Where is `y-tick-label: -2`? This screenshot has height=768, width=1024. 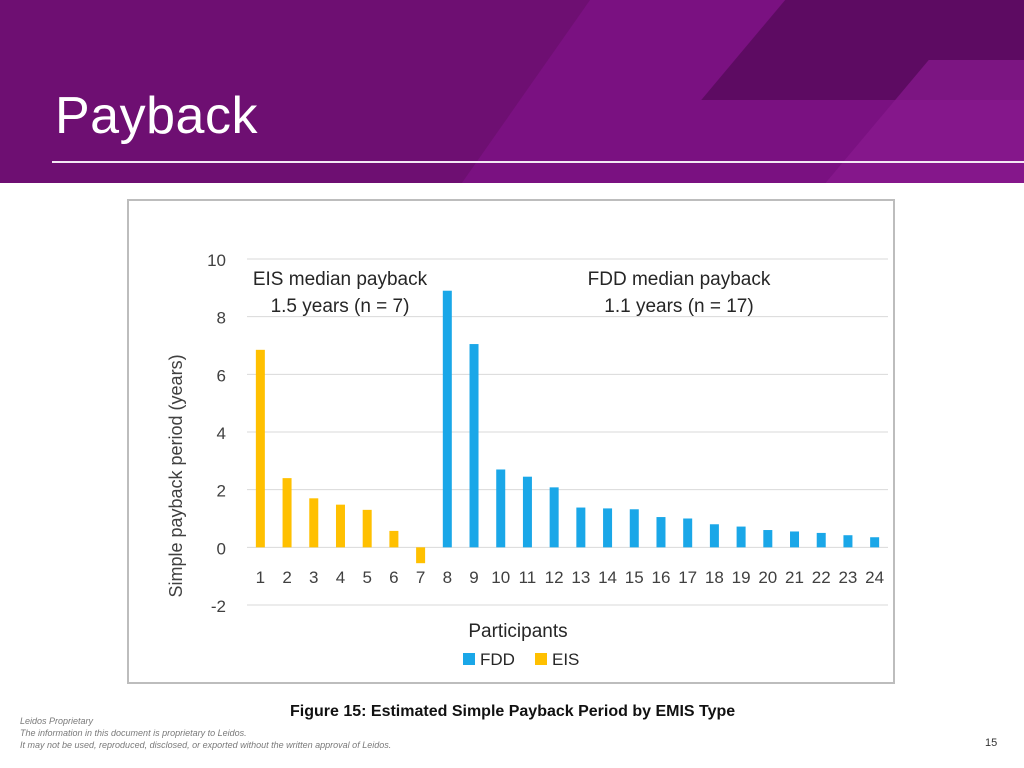
y-tick-label: -2 is located at coordinates (218, 606).